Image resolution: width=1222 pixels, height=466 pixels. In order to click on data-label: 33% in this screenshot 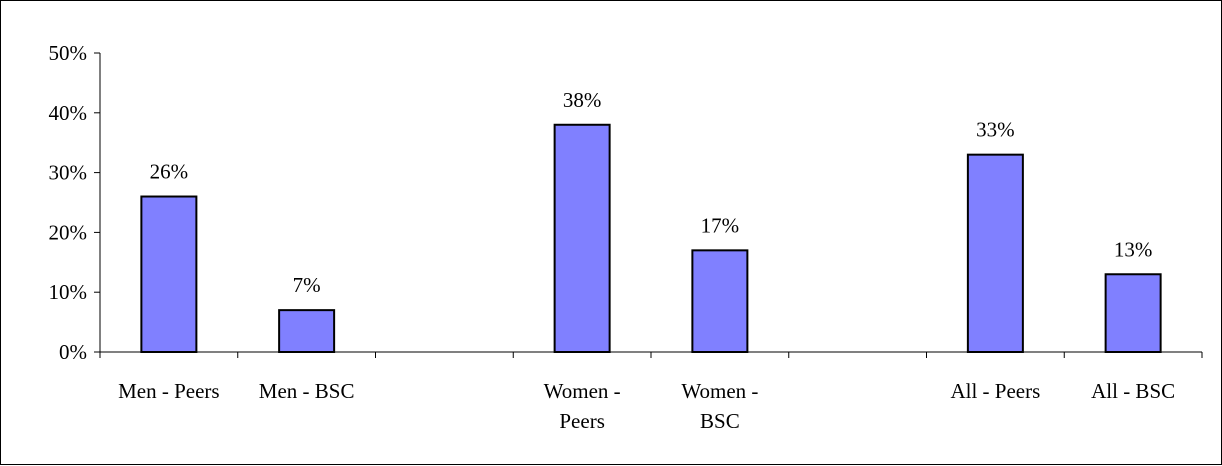, I will do `click(995, 130)`.